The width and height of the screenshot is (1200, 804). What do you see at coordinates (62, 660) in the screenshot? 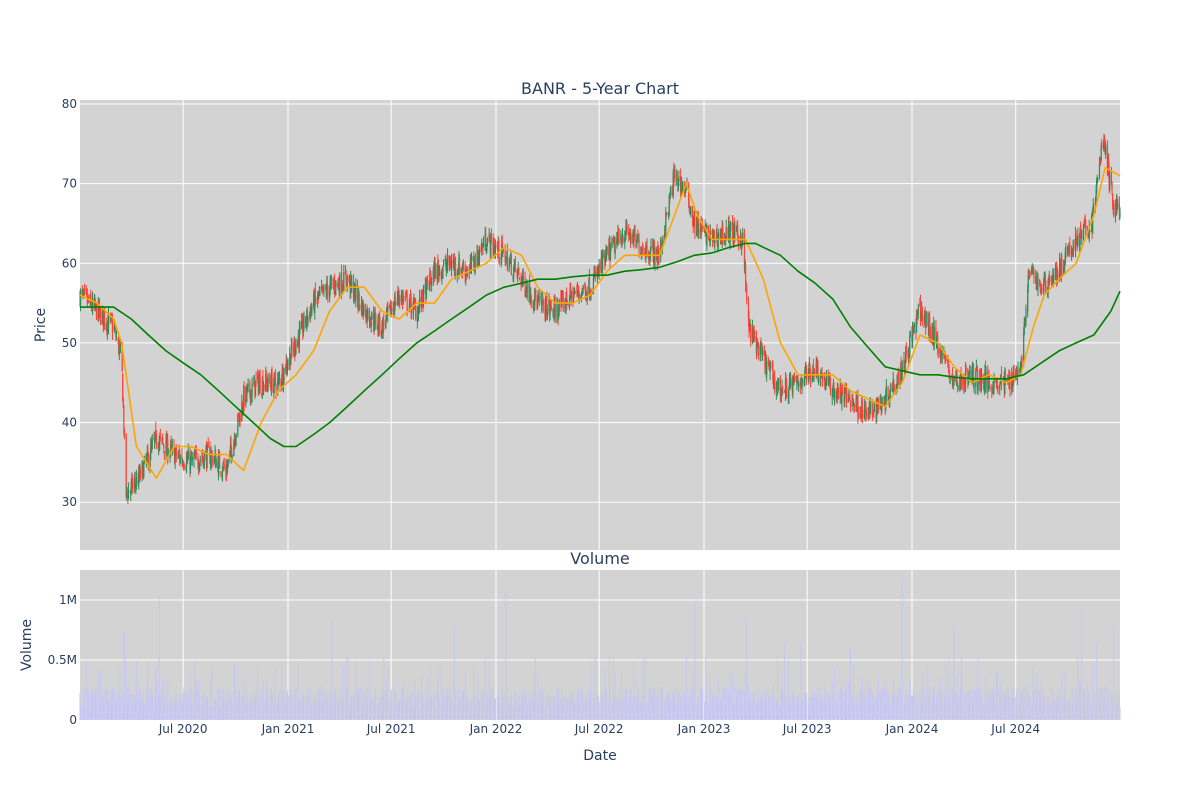
I see `volume-y-tick-label: 0.5M` at bounding box center [62, 660].